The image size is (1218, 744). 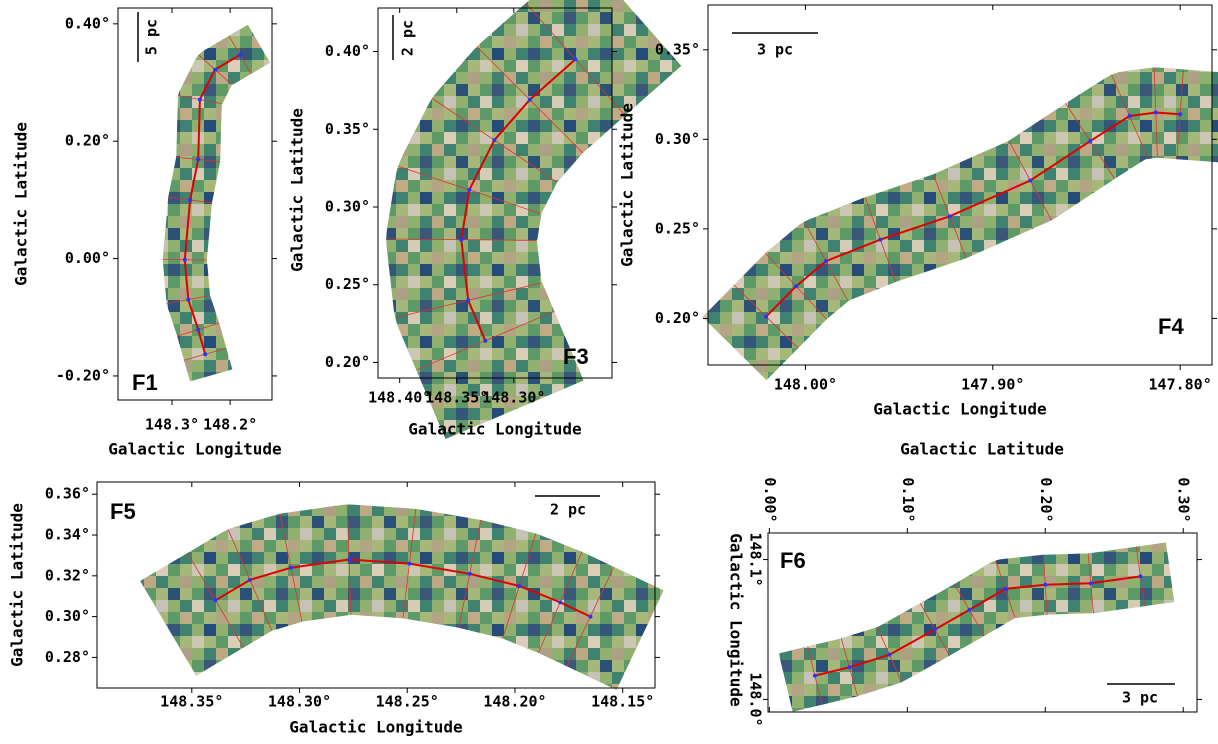 I want to click on x-tick-label: 0.00°, so click(x=770, y=499).